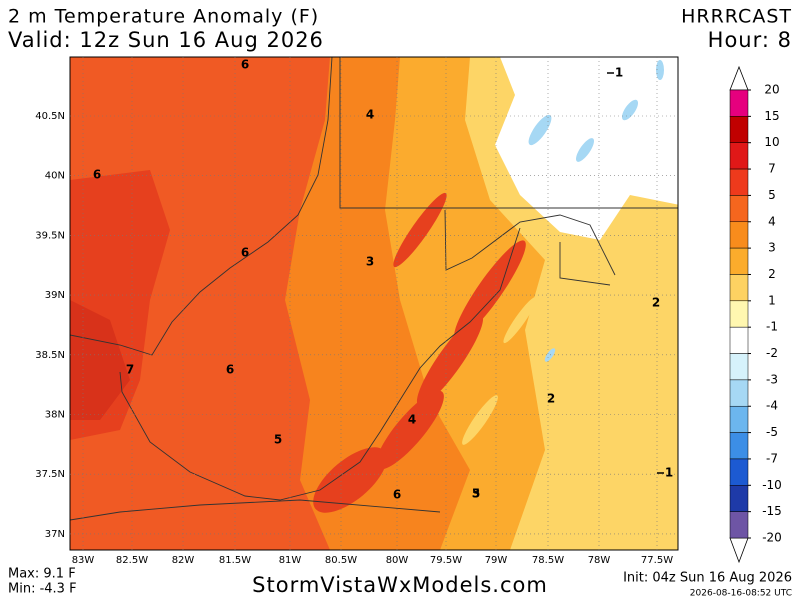 This screenshot has width=800, height=604. I want to click on lat-label: 39.5N, so click(50, 235).